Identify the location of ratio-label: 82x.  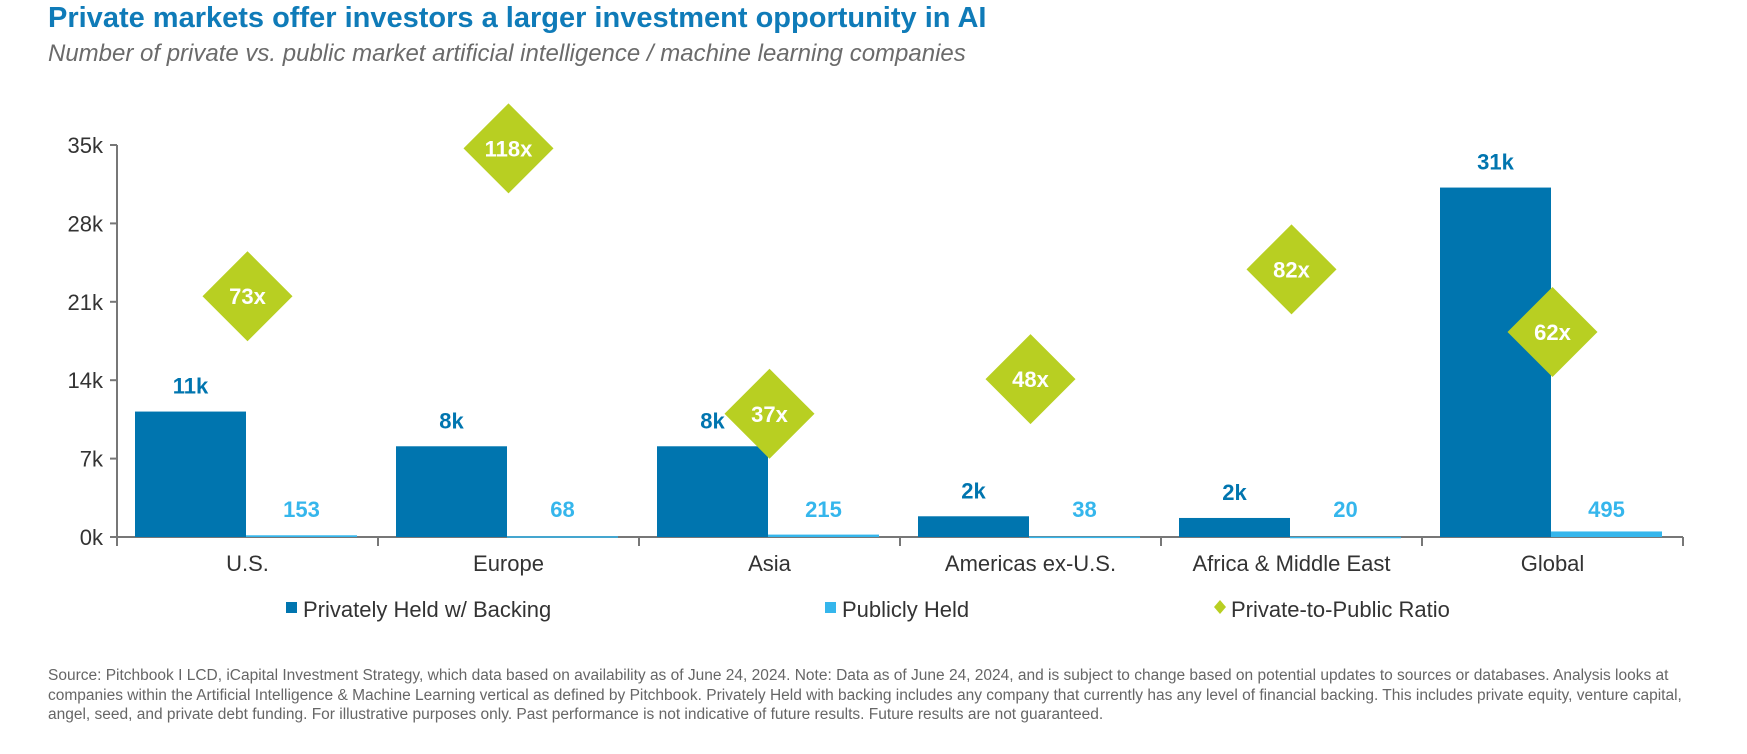
(1291, 269).